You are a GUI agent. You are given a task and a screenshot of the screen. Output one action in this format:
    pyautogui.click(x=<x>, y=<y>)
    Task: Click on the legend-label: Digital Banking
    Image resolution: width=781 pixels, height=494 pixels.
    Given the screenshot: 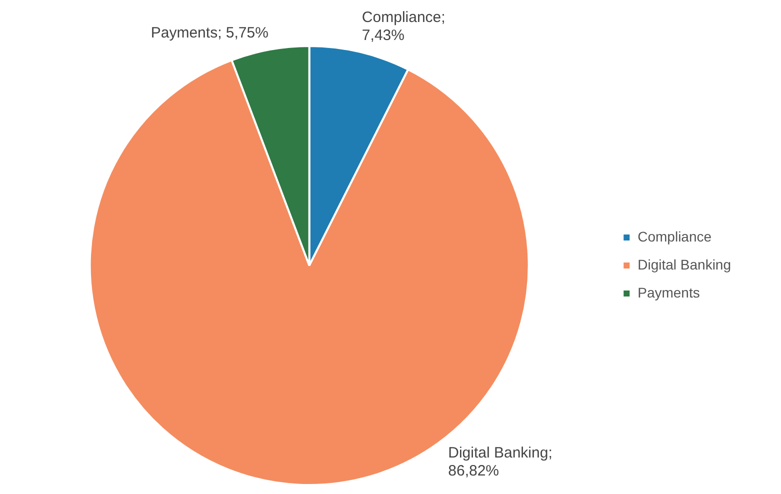 What is the action you would take?
    pyautogui.click(x=685, y=264)
    